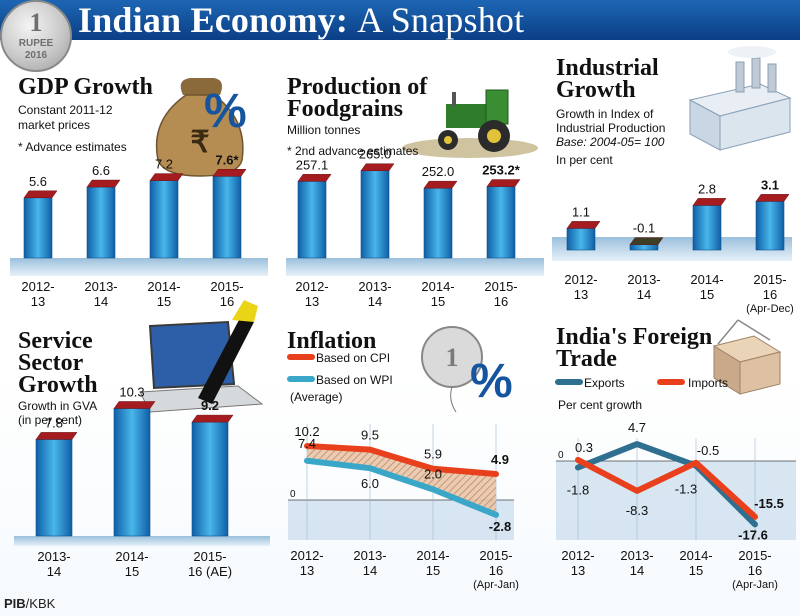  What do you see at coordinates (139, 267) in the screenshot?
I see `gdp-floor` at bounding box center [139, 267].